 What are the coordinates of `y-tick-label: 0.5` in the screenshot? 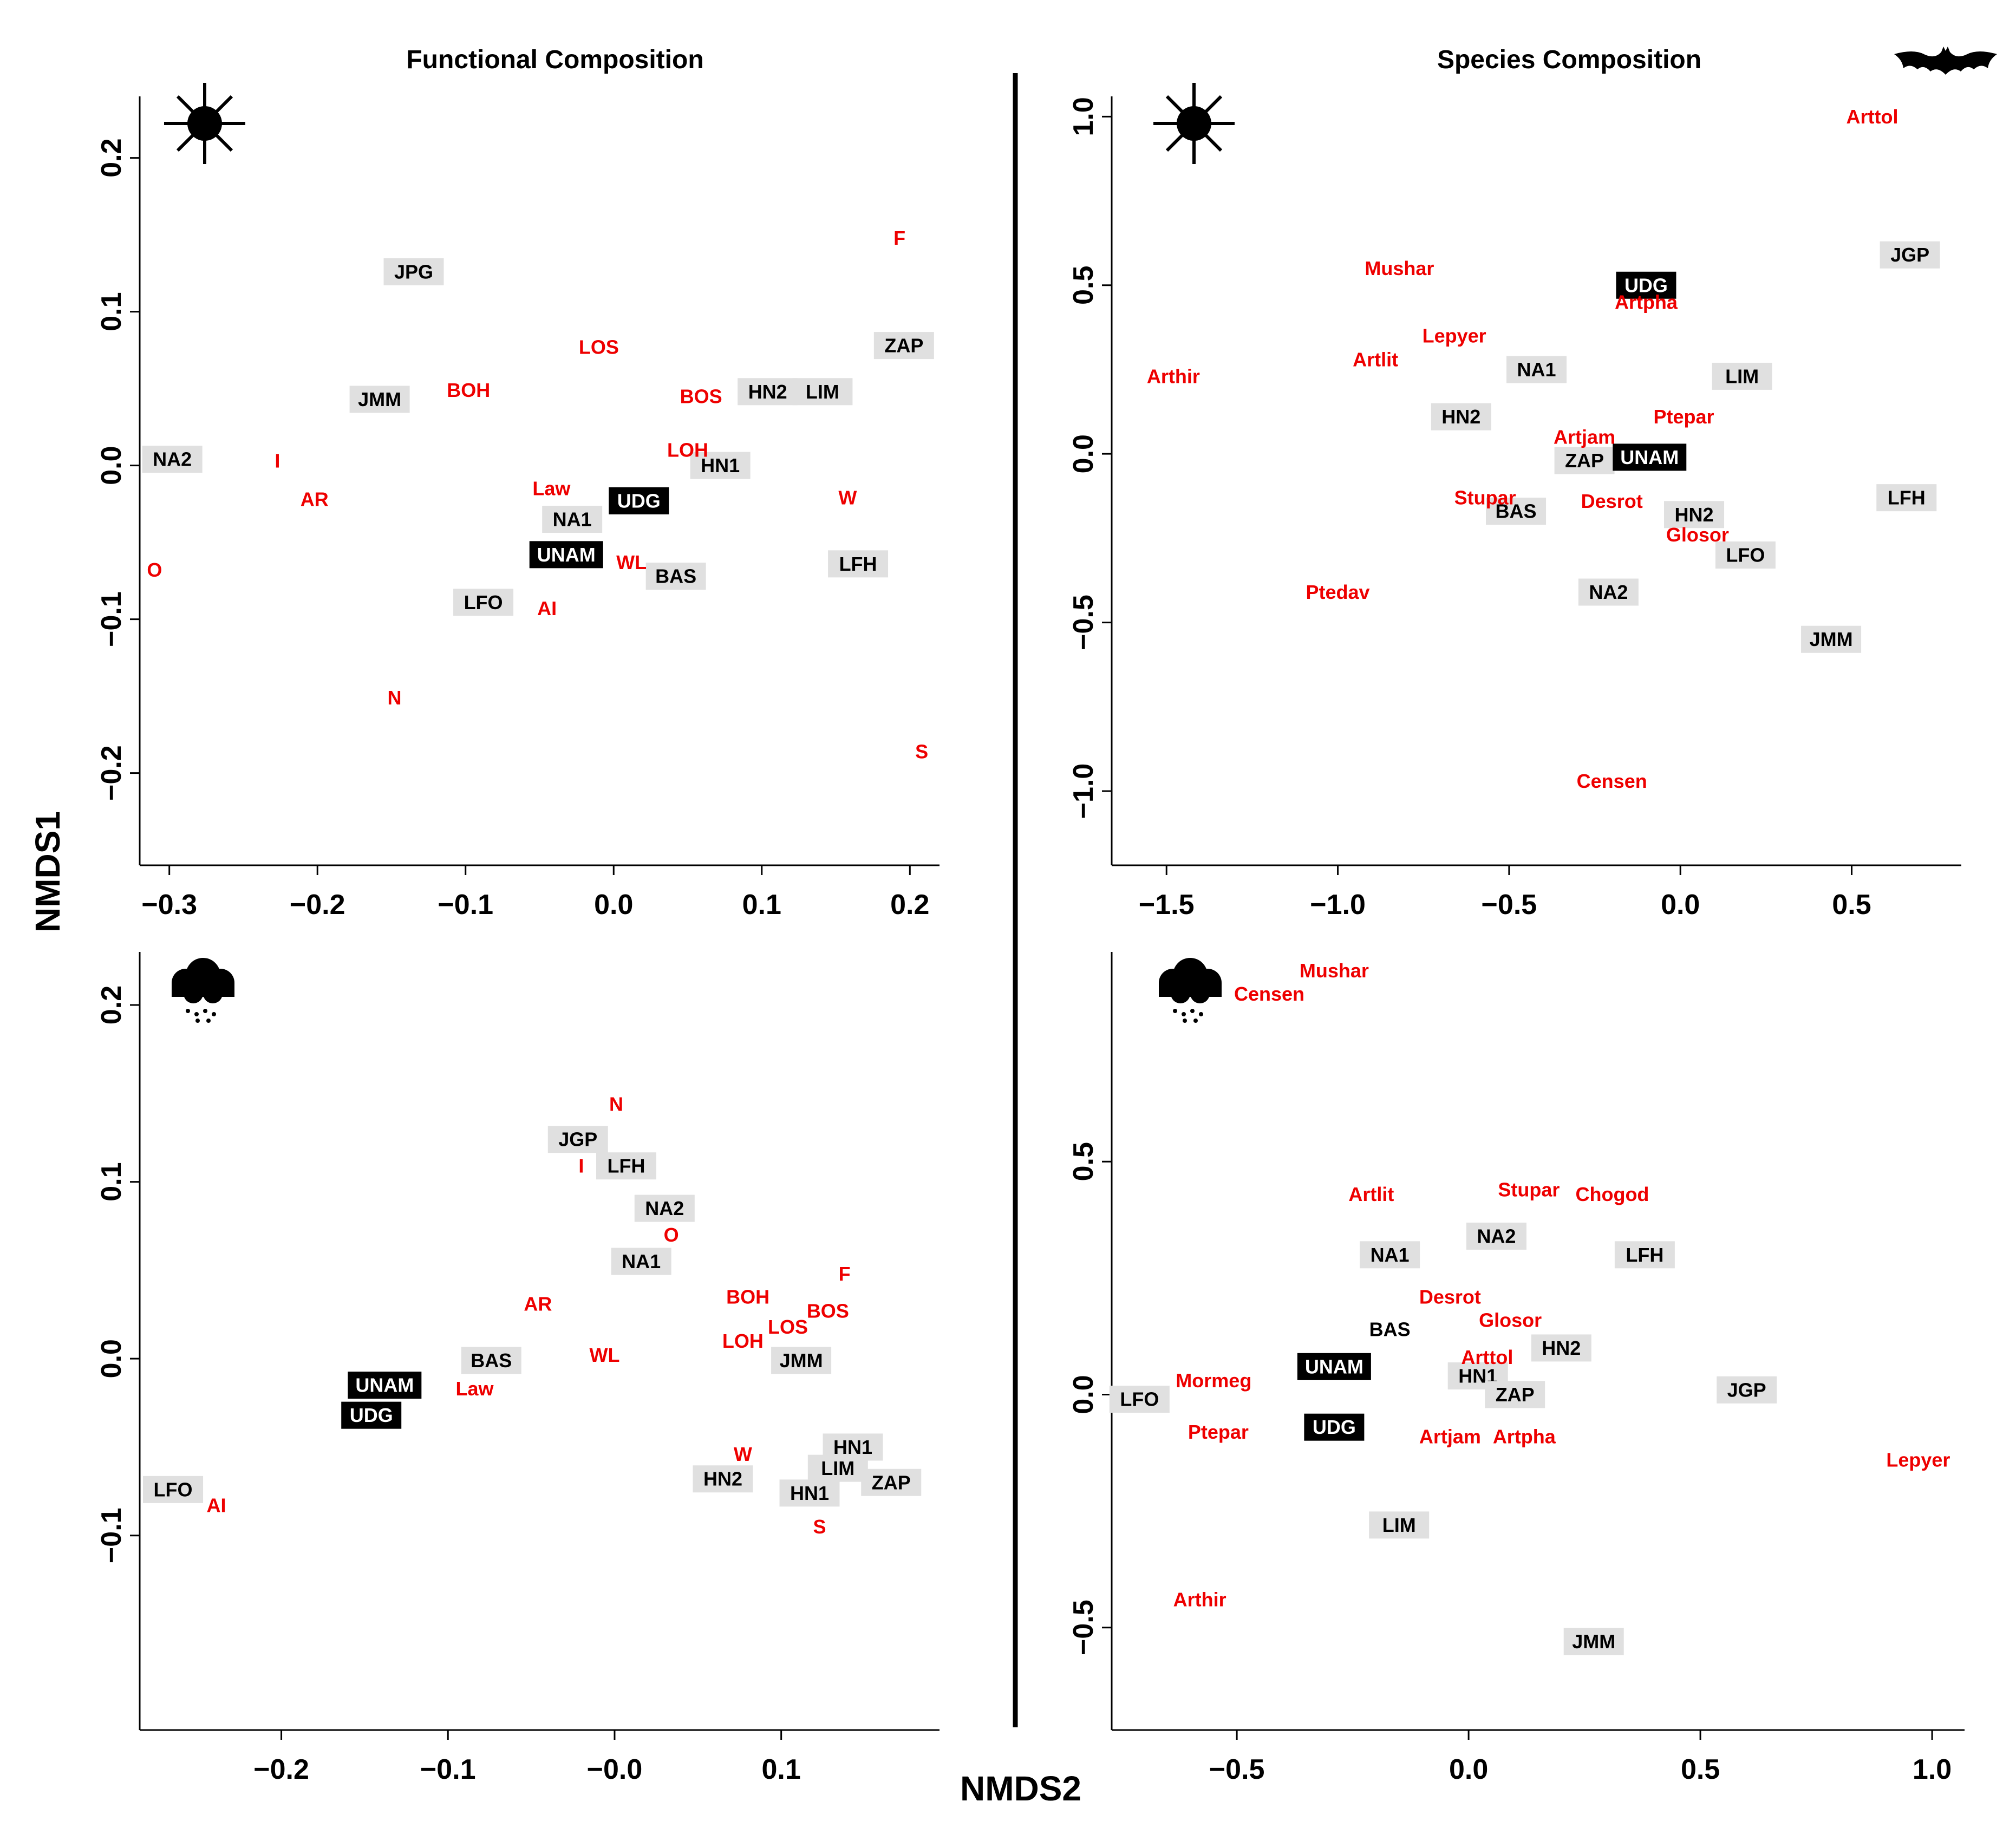 It's located at (1083, 1161).